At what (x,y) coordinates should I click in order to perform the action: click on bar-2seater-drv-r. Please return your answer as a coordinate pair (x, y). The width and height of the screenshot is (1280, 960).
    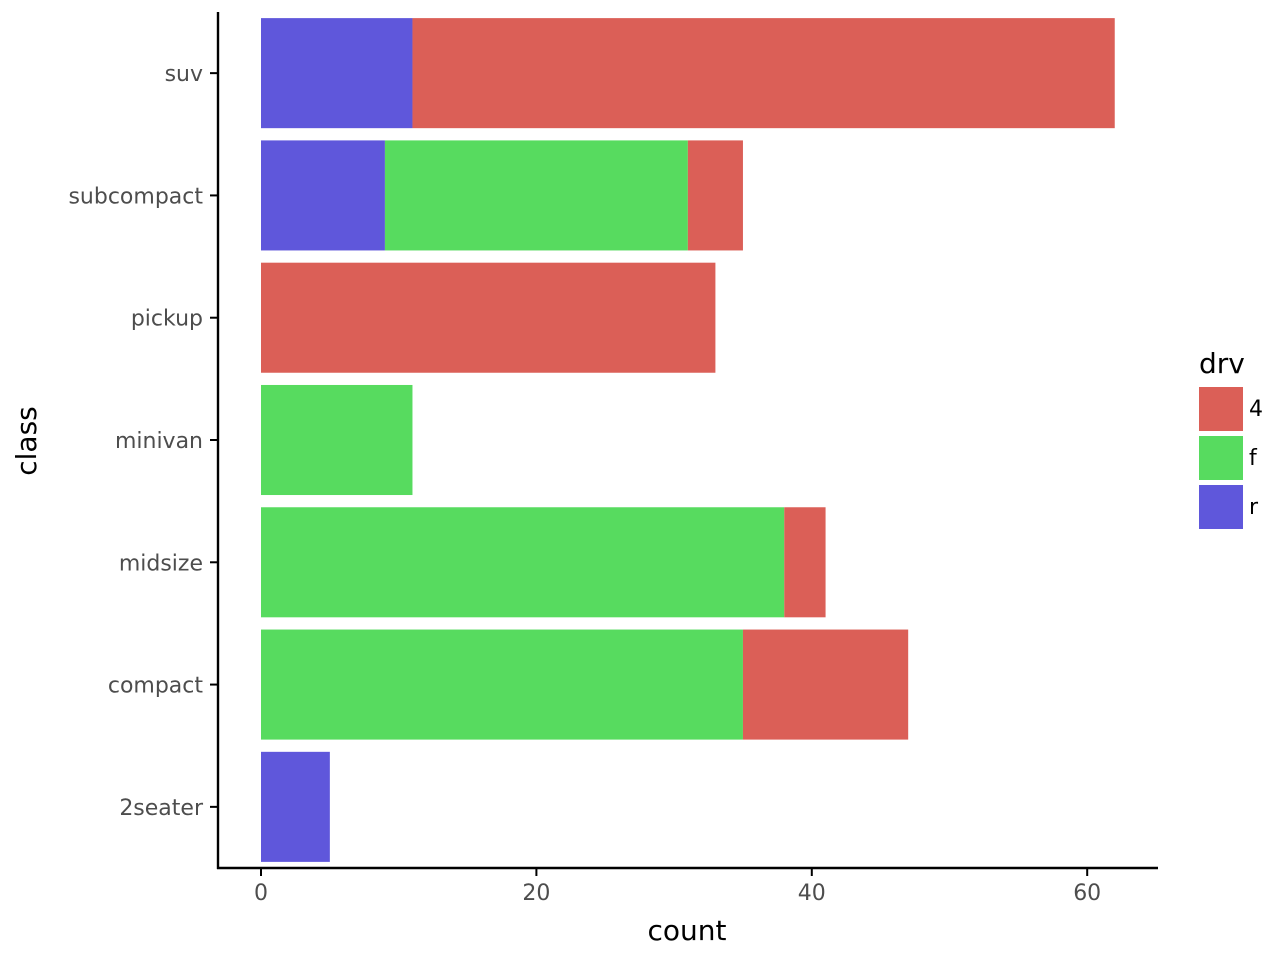
    Looking at the image, I should click on (295, 806).